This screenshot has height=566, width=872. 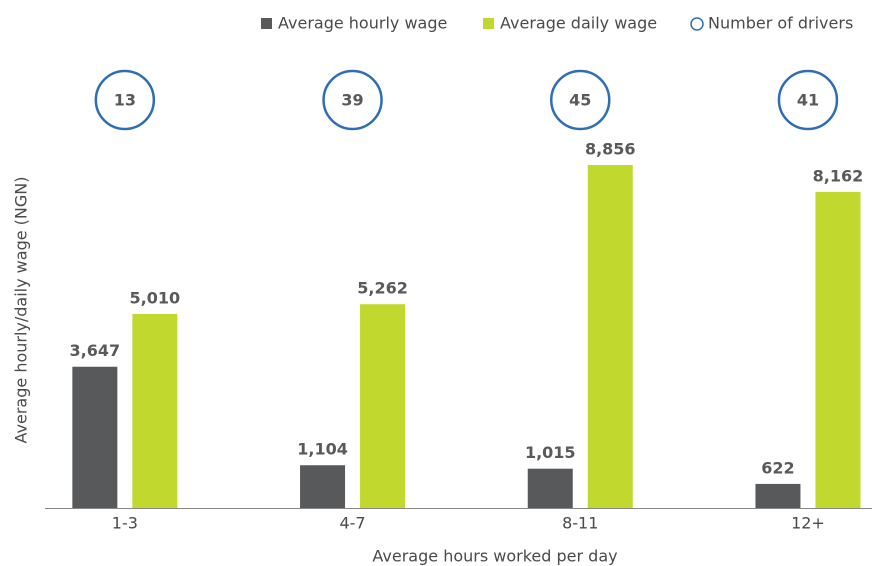 I want to click on driver-count: 41, so click(x=808, y=100).